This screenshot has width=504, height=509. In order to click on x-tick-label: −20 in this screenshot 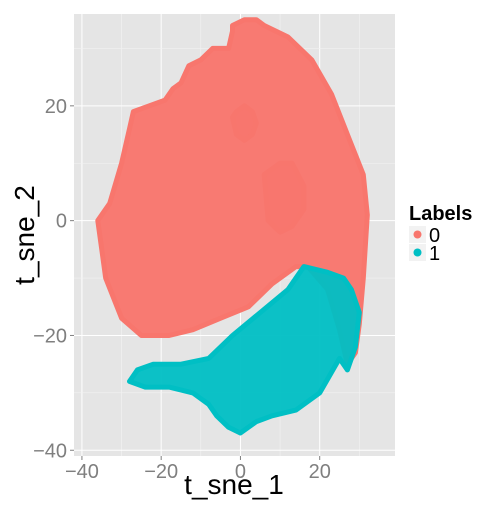, I will do `click(161, 472)`.